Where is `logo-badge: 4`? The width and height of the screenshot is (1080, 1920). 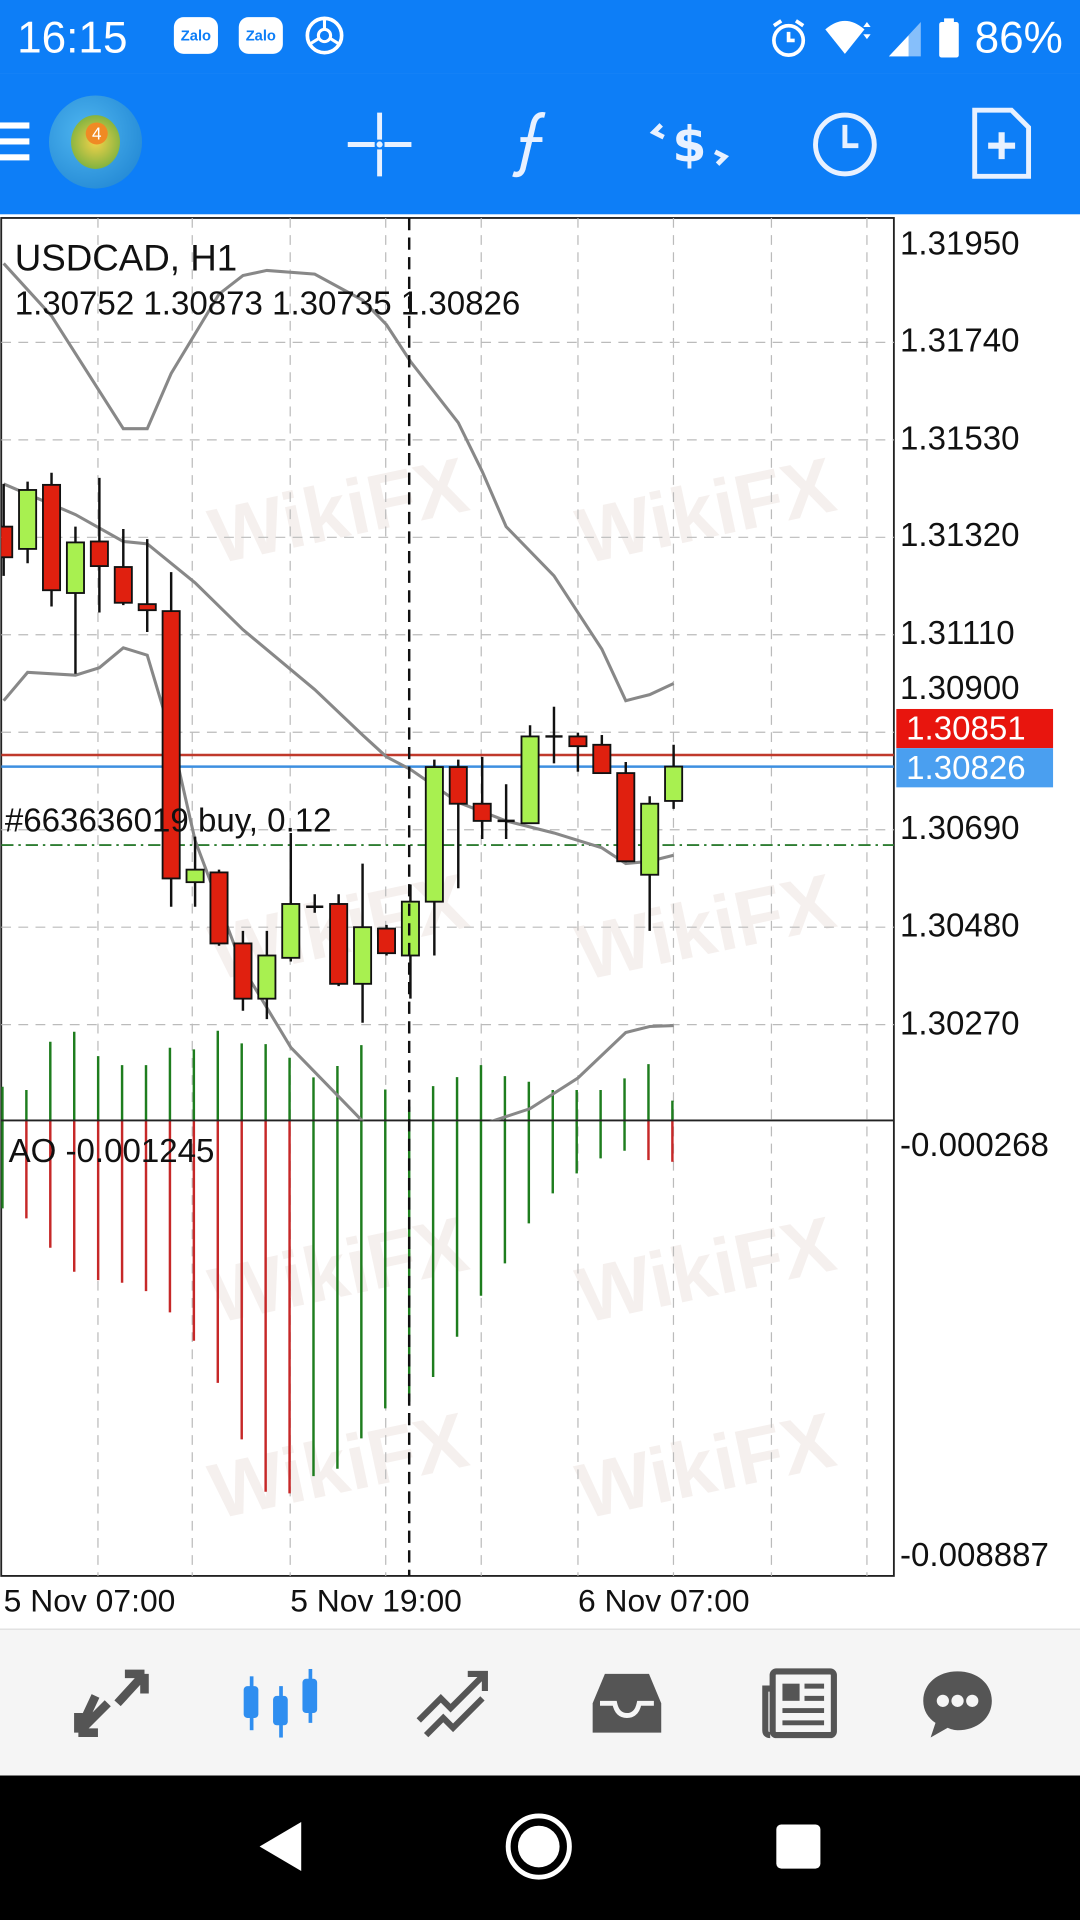
logo-badge: 4 is located at coordinates (96, 133).